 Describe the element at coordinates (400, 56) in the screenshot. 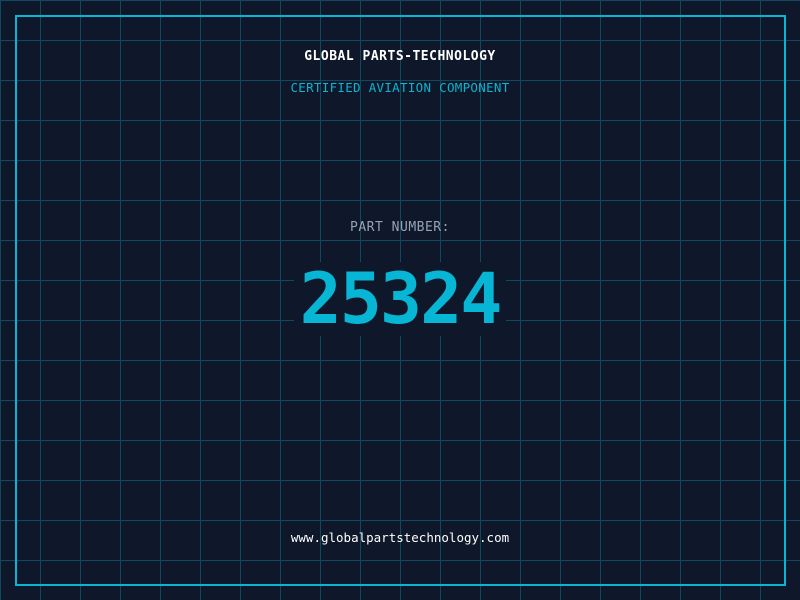

I see `company-title: GLOBAL PARTS-TECHNOLOGY` at that location.